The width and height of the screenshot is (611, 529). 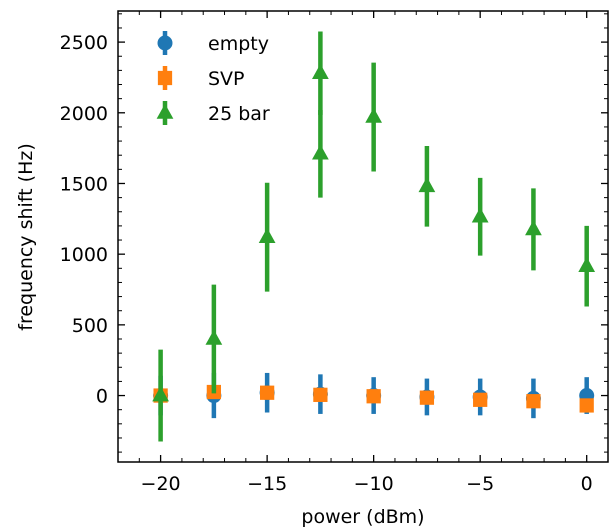 I want to click on x-axis-label: power (dBm), so click(x=362, y=517).